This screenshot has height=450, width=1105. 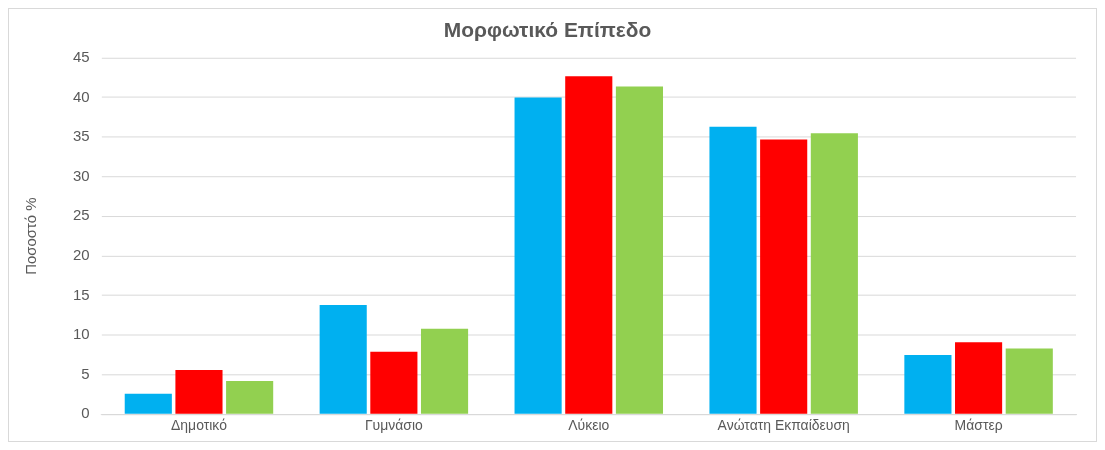 I want to click on x-tick-label: Δημοτικό, so click(x=199, y=424).